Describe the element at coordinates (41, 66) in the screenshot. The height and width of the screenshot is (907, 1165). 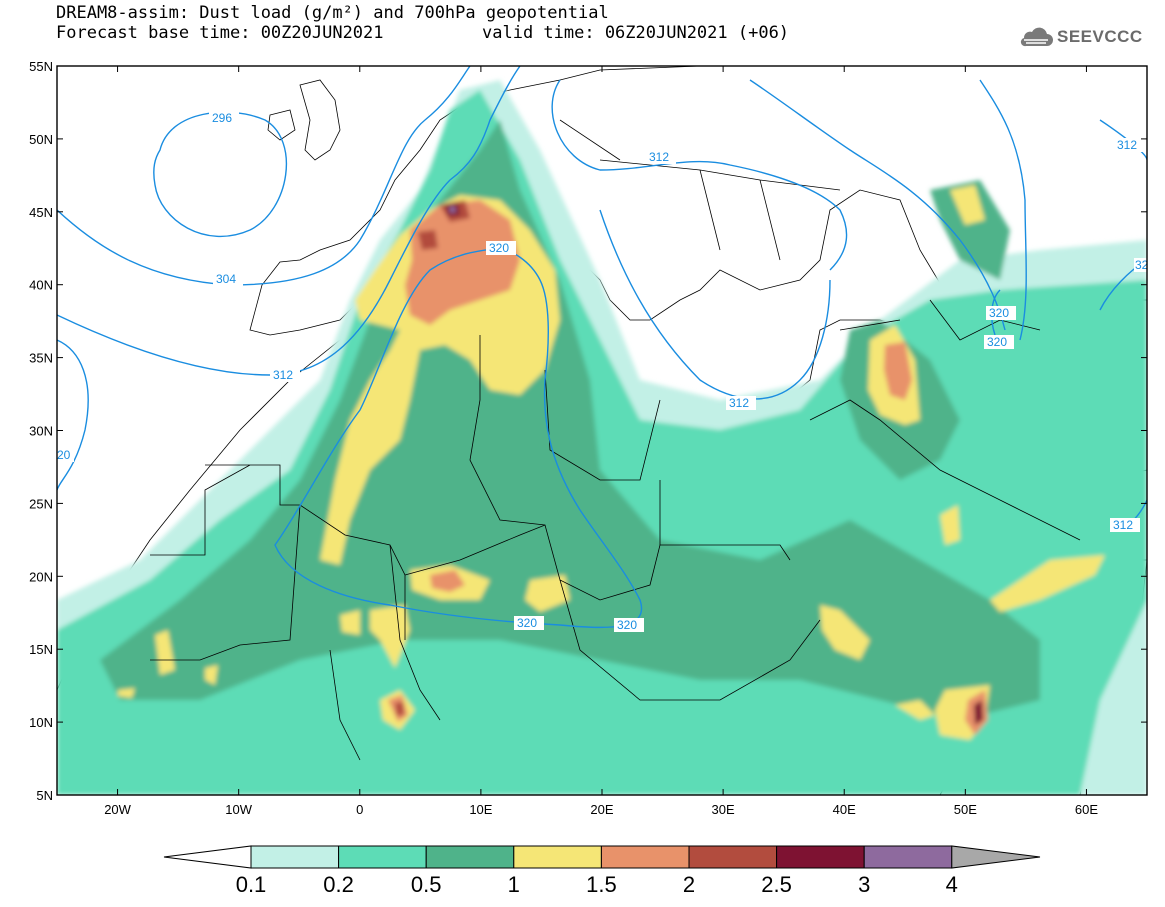
I see `lat-label: 55N` at that location.